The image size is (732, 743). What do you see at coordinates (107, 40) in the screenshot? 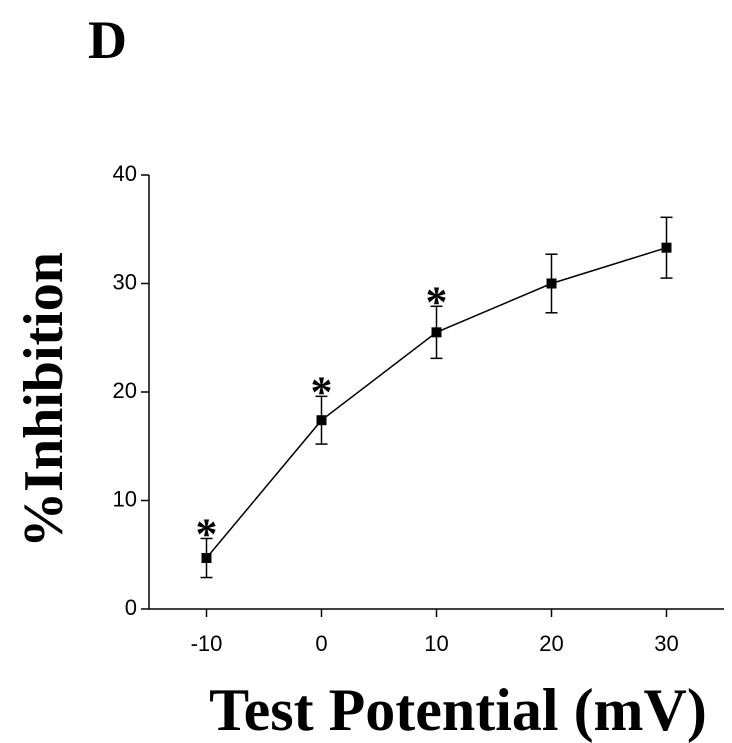
I see `panel-label: D` at bounding box center [107, 40].